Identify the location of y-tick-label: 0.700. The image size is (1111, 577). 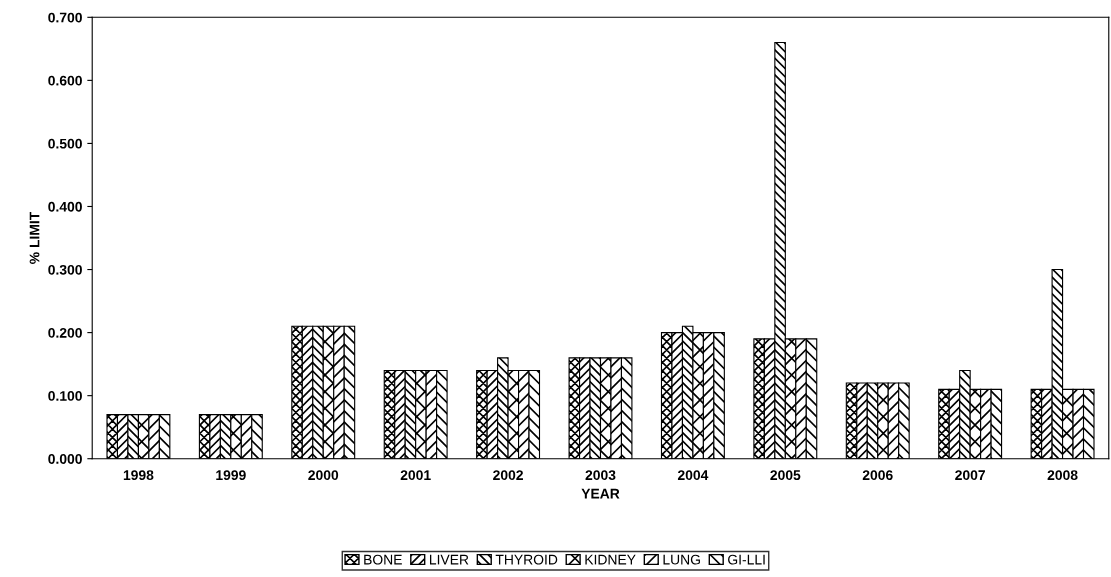
(65, 17).